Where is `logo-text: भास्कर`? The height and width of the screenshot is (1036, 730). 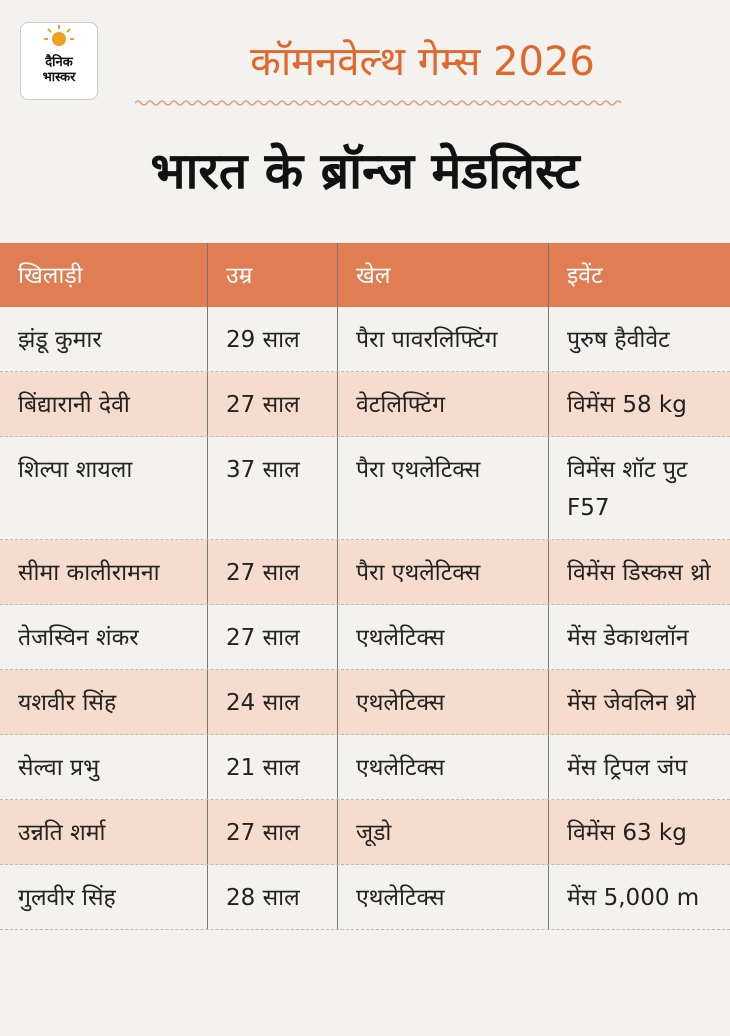 logo-text: भास्कर is located at coordinates (59, 77).